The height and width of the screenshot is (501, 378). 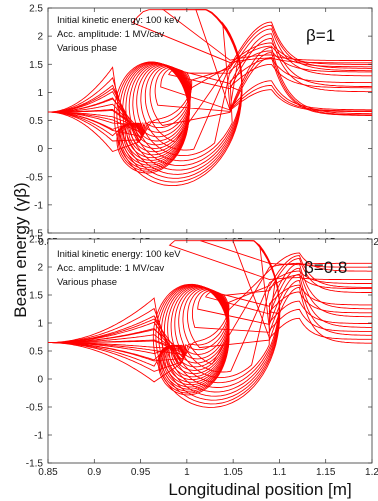 I want to click on bottom-x-tick-label: 1.1, so click(x=279, y=472).